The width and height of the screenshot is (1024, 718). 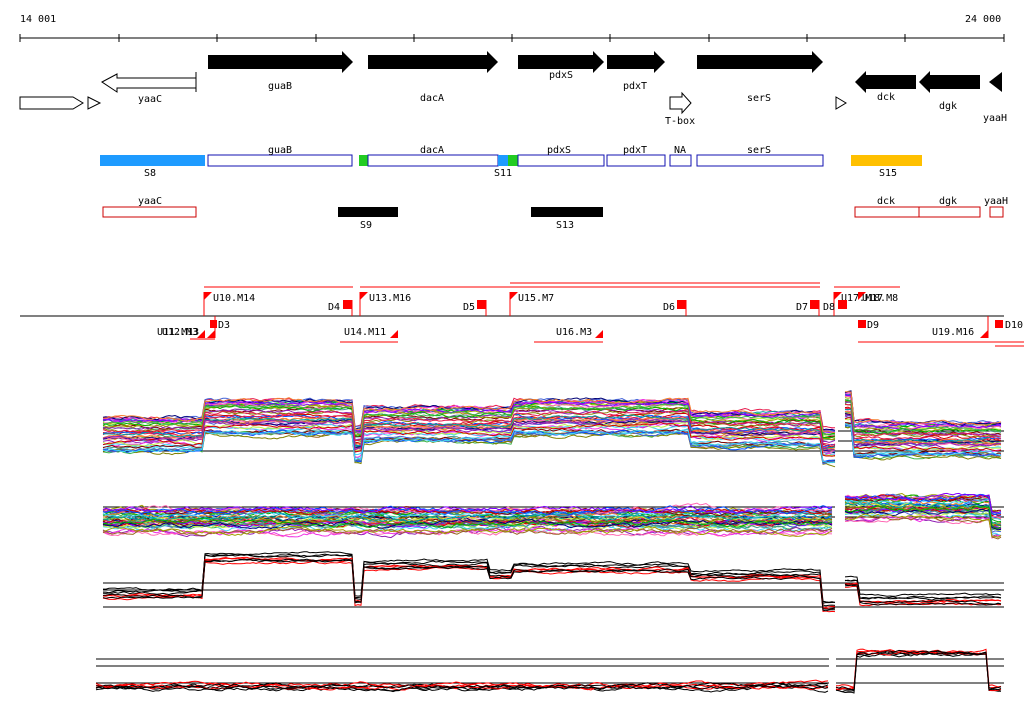 I want to click on gene-label: yaaH, so click(x=995, y=118).